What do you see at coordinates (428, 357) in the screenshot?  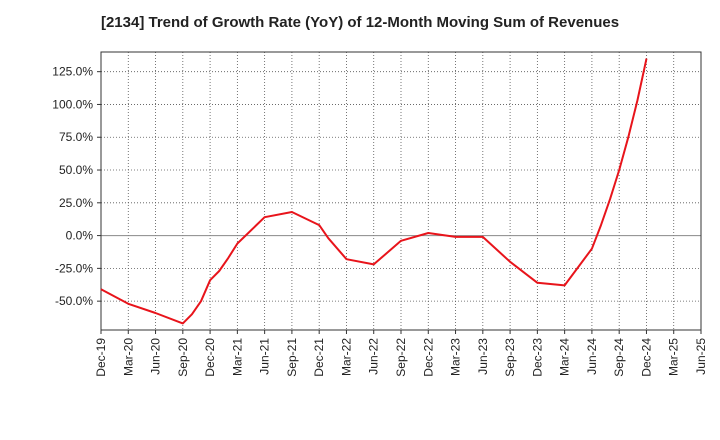 I see `x-tick-label: Dec-22` at bounding box center [428, 357].